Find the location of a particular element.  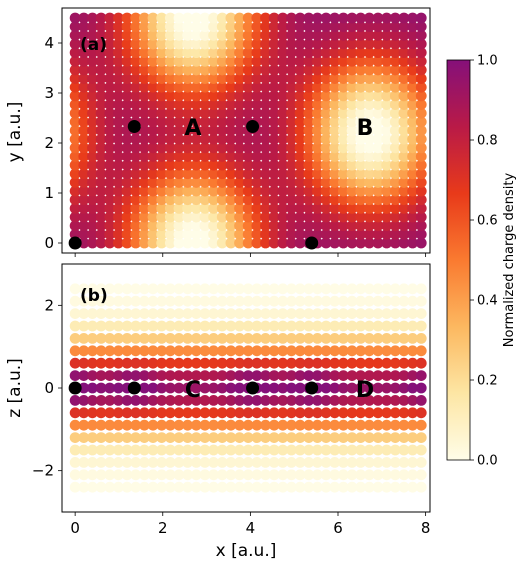

y-tick-label: 1 is located at coordinates (49, 193).